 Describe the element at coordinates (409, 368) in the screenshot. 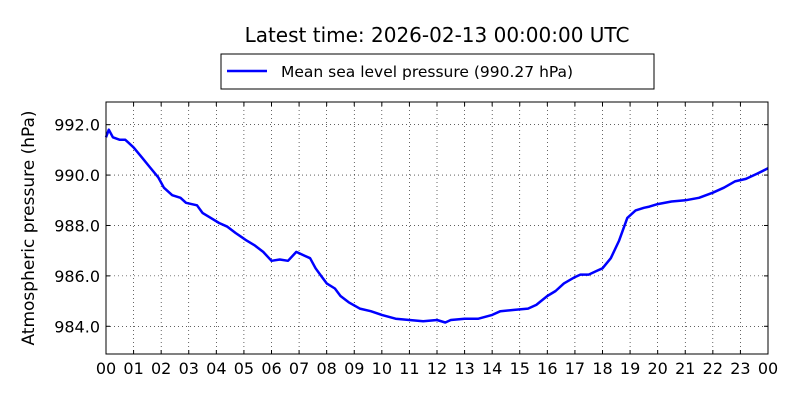

I see `x-tick-label: 11` at that location.